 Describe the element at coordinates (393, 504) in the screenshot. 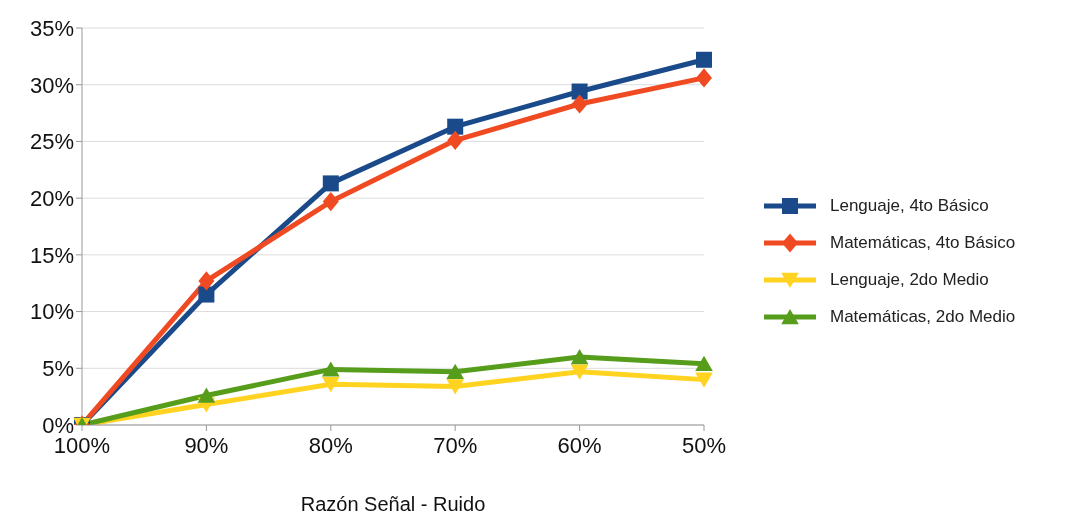

I see `x-axis-title: Razón Señal - Ruido` at that location.